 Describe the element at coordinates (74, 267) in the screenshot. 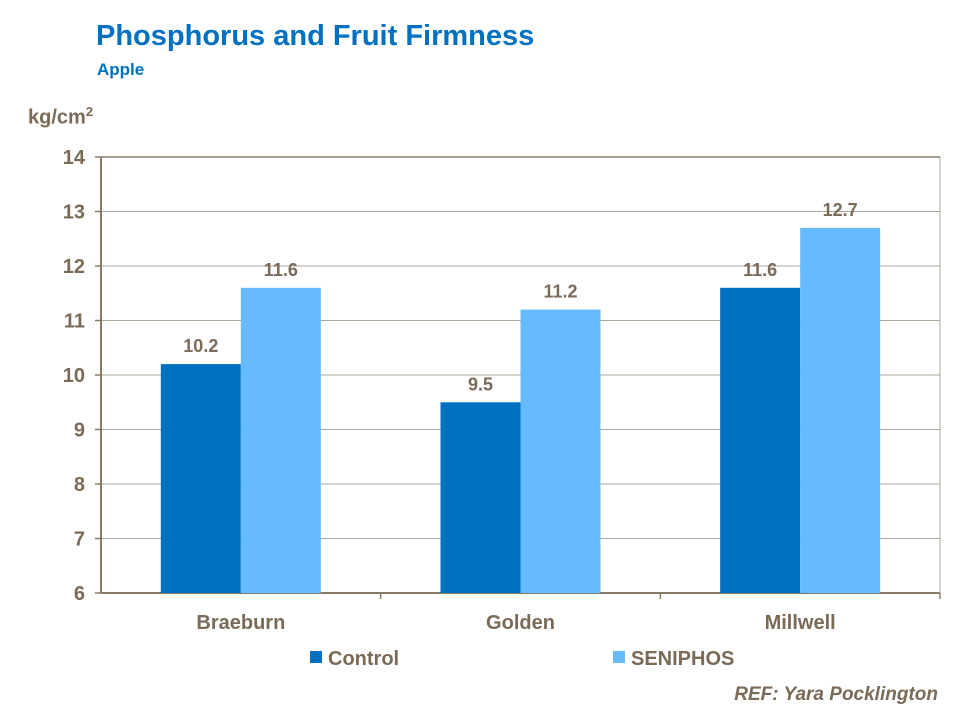

I see `y-tick-label: 12` at that location.